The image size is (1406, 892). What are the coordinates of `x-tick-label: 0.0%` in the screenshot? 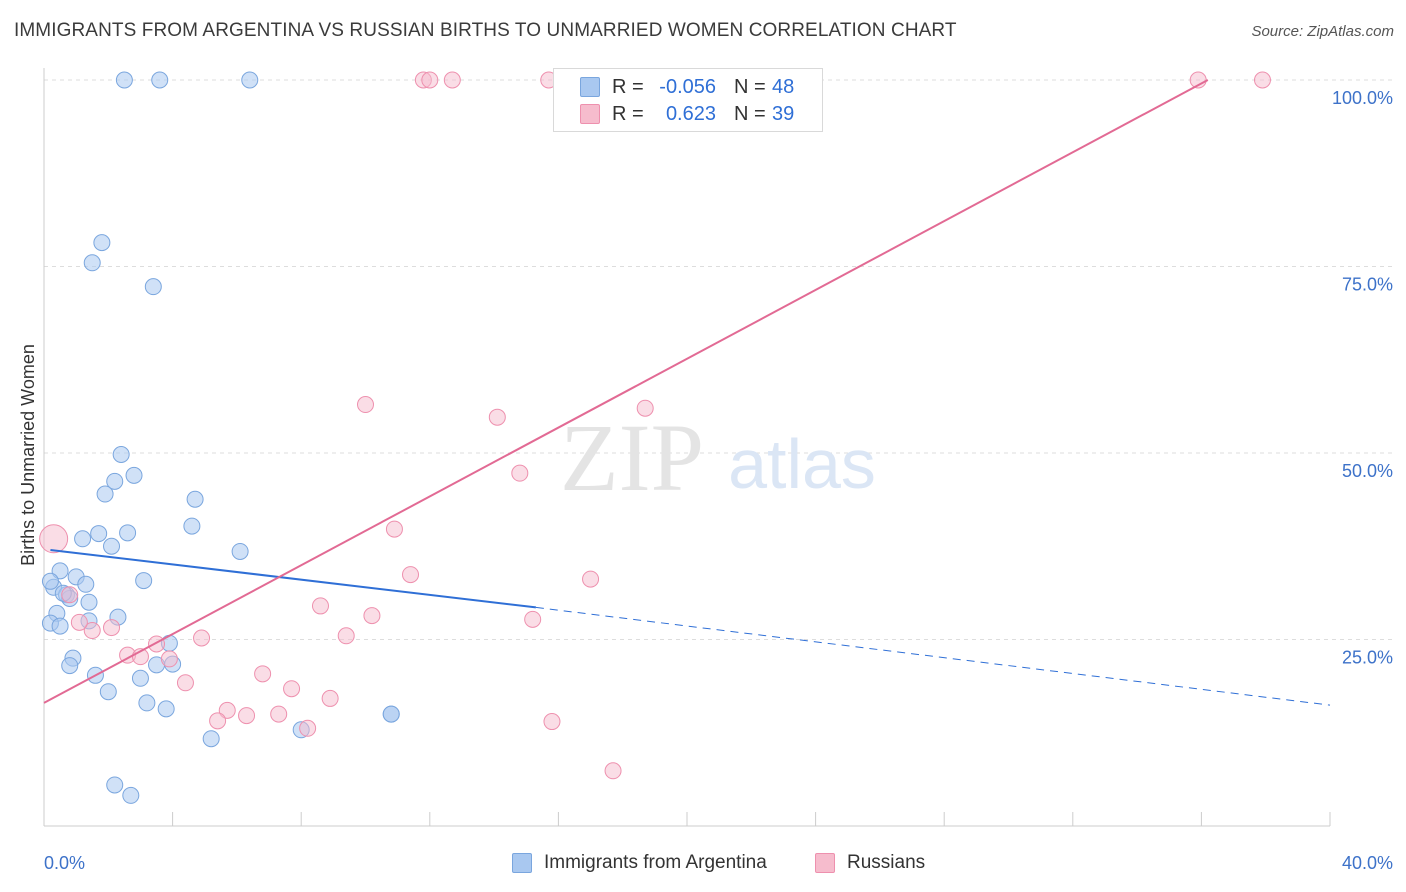 It's located at (64, 863).